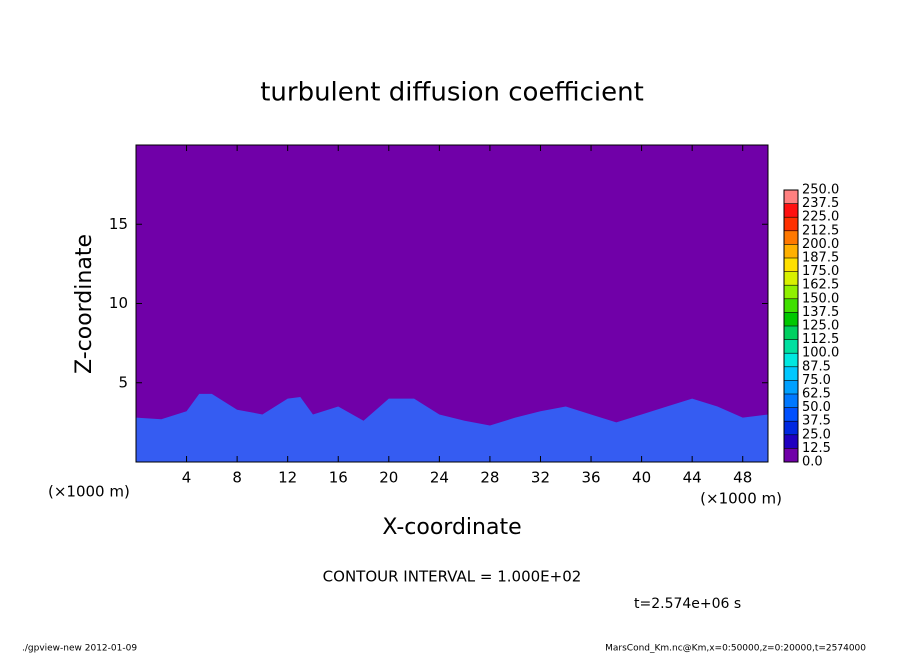  Describe the element at coordinates (816, 421) in the screenshot. I see `colorbar-label: 37.5` at that location.